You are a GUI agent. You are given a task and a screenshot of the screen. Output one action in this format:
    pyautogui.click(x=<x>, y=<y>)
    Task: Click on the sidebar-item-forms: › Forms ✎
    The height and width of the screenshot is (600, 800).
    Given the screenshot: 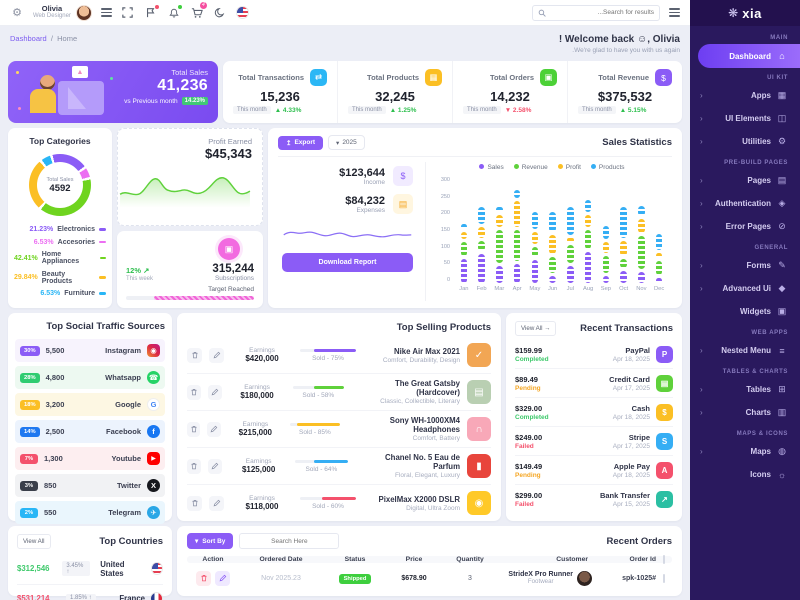 What is the action you would take?
    pyautogui.click(x=745, y=265)
    